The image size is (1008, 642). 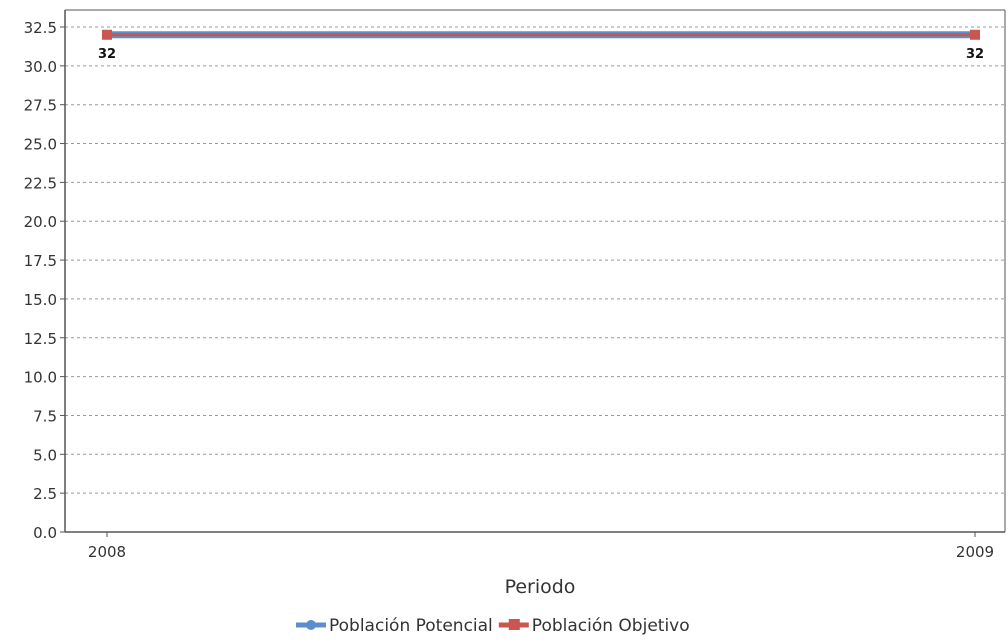 I want to click on y-tick-label: 12.5, so click(x=40, y=339).